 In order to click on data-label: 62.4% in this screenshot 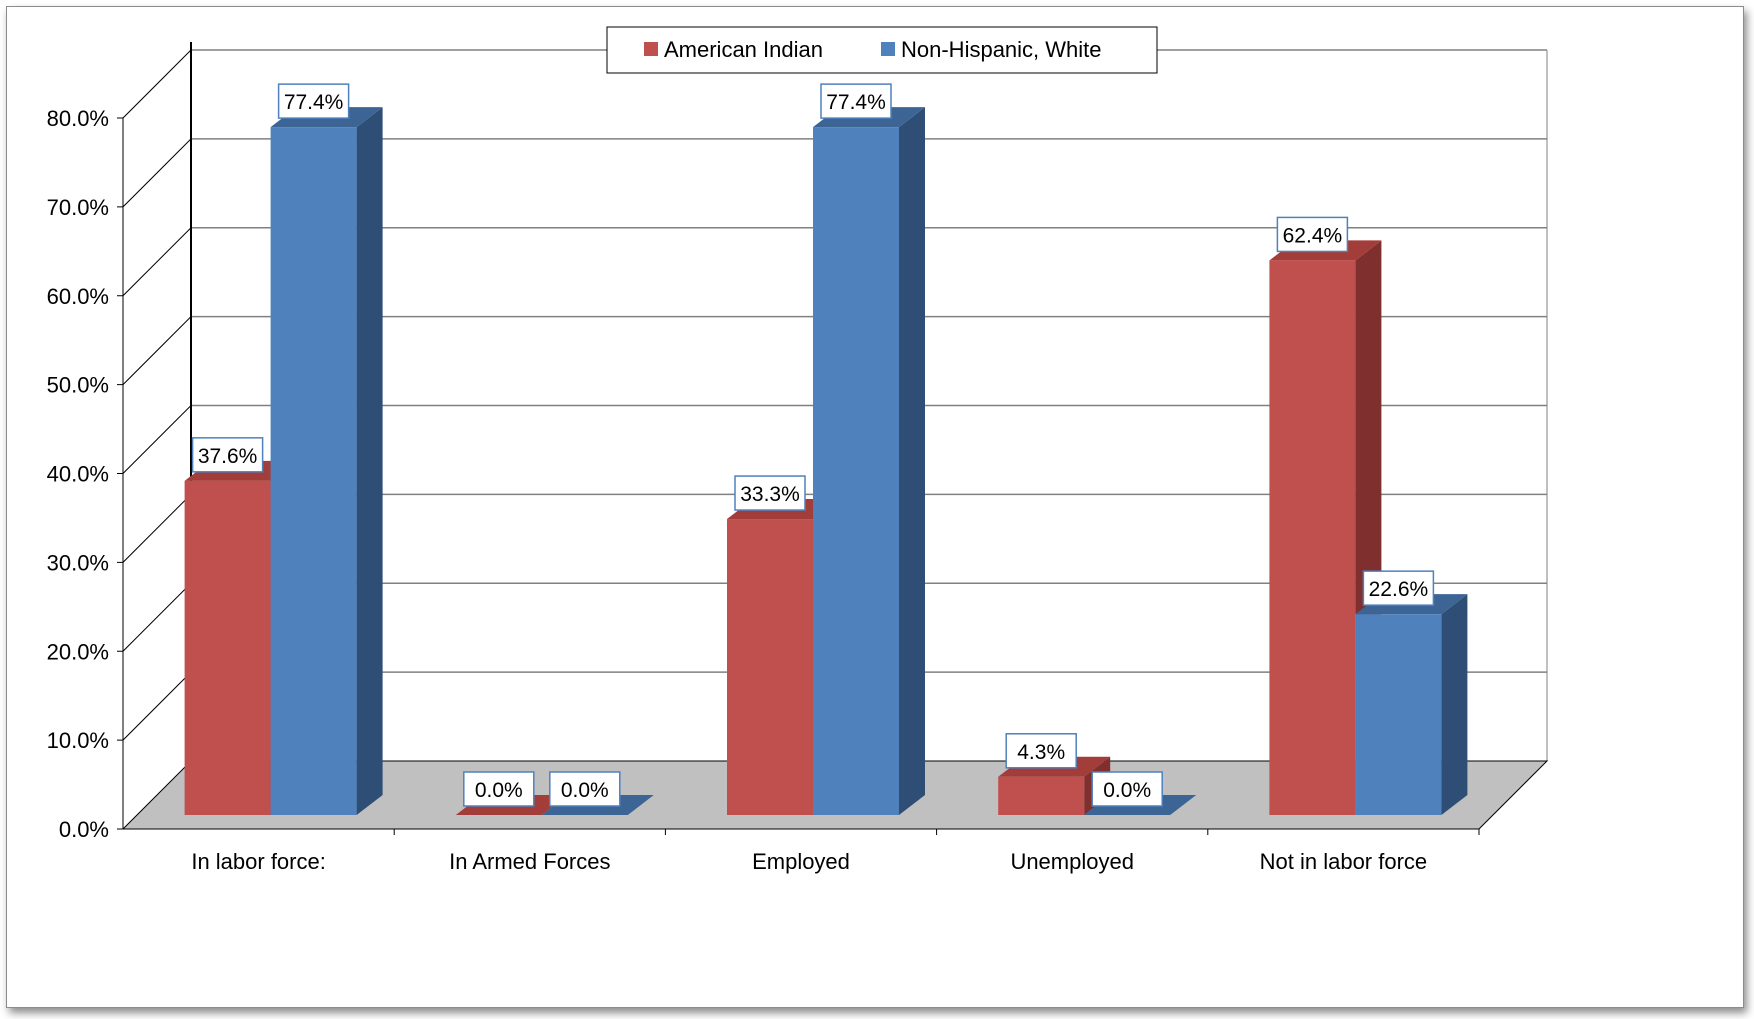, I will do `click(1312, 234)`.